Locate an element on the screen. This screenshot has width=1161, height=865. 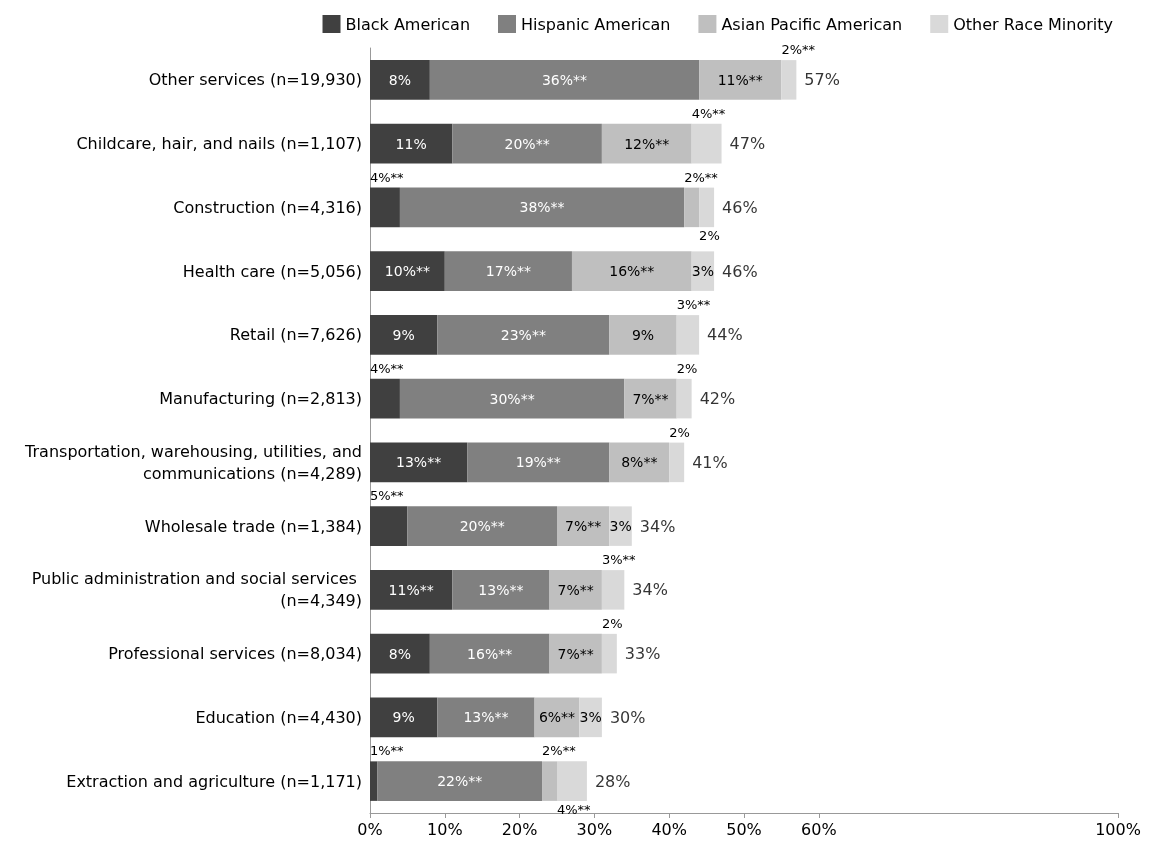
data-label: 1%** is located at coordinates (387, 751).